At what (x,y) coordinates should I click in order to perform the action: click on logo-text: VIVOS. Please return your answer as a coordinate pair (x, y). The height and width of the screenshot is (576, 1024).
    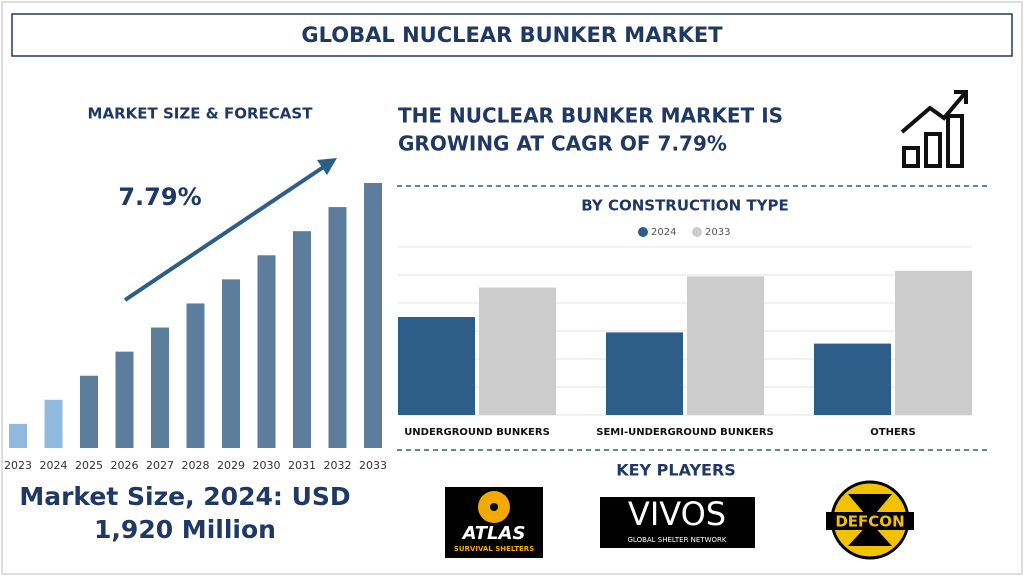
    Looking at the image, I should click on (677, 514).